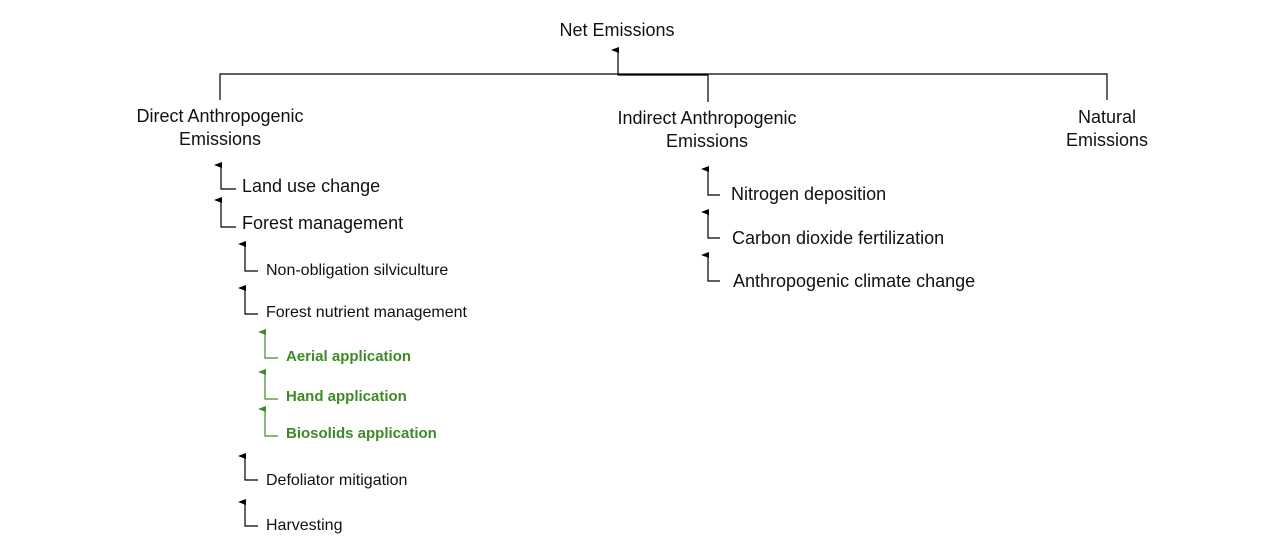 This screenshot has height=557, width=1280. What do you see at coordinates (220, 116) in the screenshot?
I see `node-label-line: Direct Anthropogenic` at bounding box center [220, 116].